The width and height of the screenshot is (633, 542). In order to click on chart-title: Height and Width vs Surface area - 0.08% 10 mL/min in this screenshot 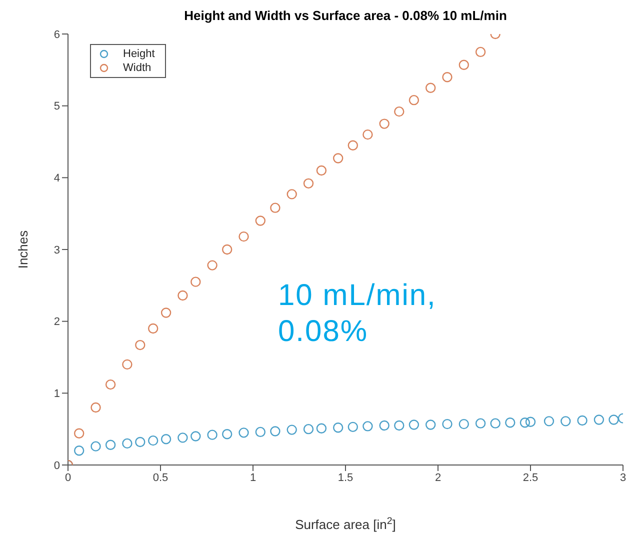, I will do `click(345, 16)`.